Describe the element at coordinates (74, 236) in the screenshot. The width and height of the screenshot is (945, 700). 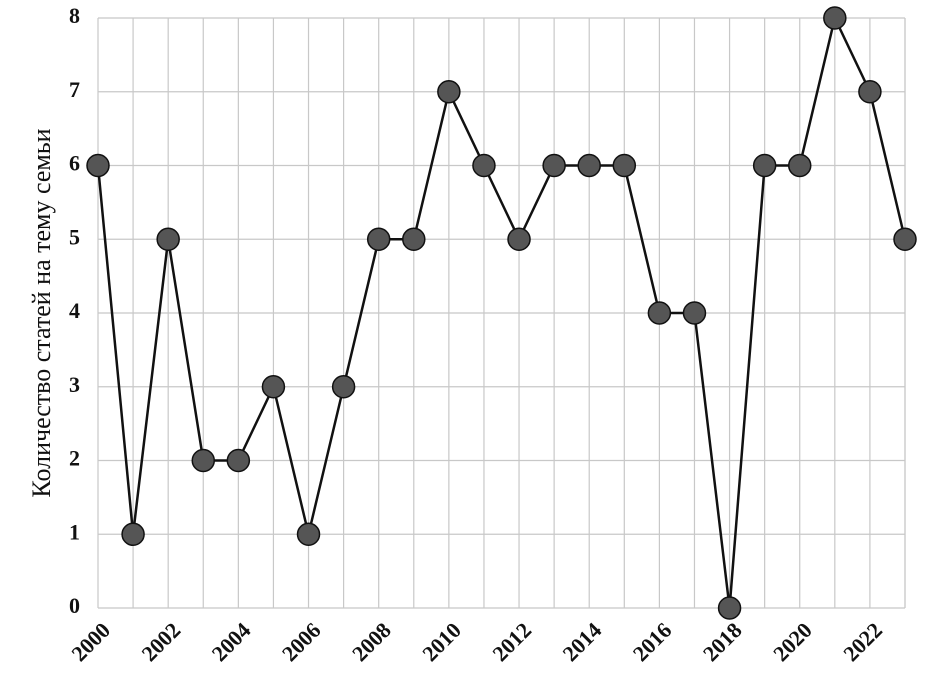
I see `y-tick-label: 5` at that location.